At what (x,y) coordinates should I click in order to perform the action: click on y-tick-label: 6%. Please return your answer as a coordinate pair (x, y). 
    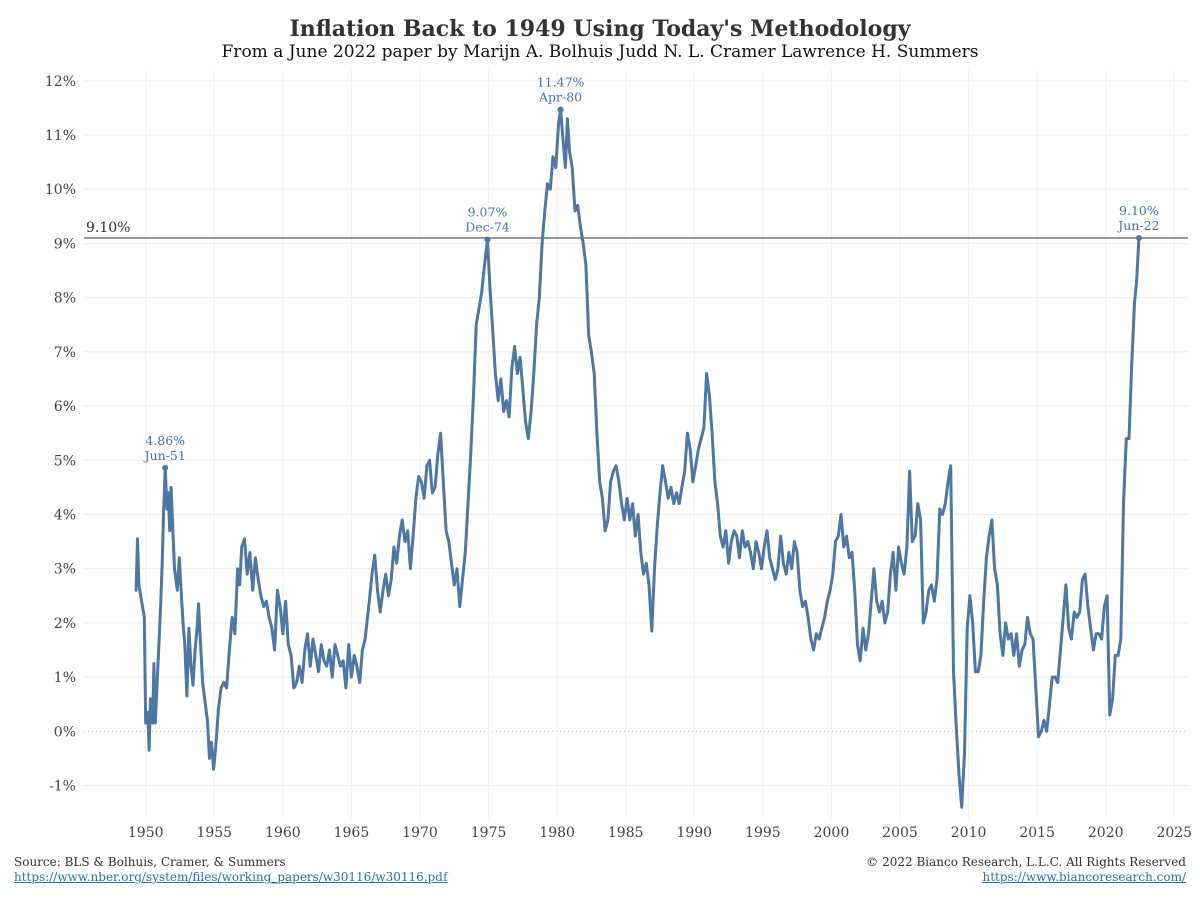
    Looking at the image, I should click on (65, 407).